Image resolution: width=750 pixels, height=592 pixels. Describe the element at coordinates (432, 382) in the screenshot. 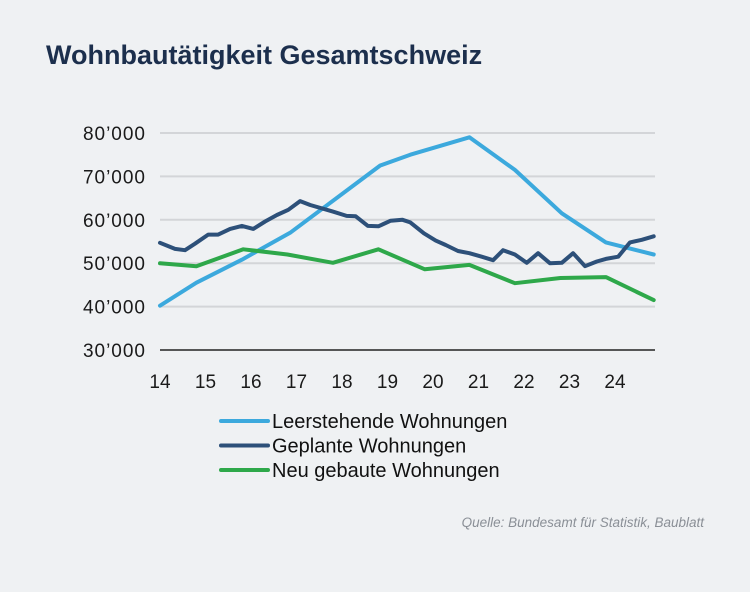

I see `x-tick-label: 20` at that location.